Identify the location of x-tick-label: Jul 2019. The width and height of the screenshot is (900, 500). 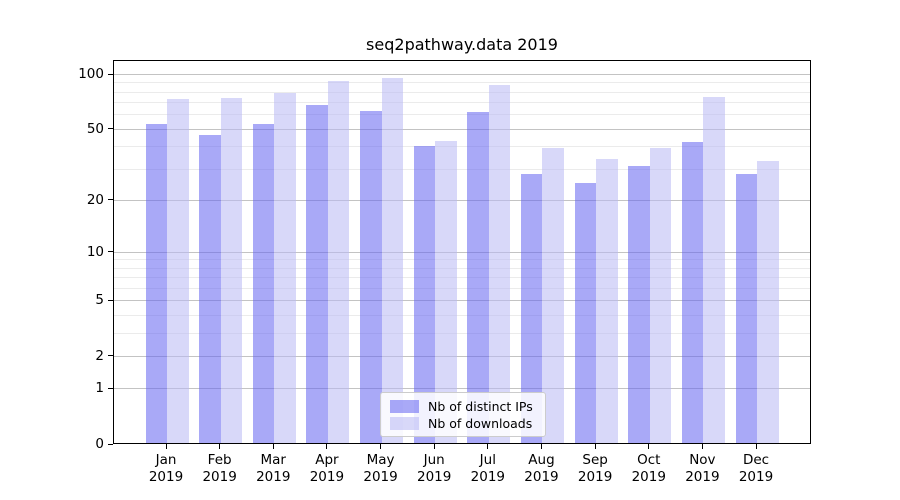
(487, 468).